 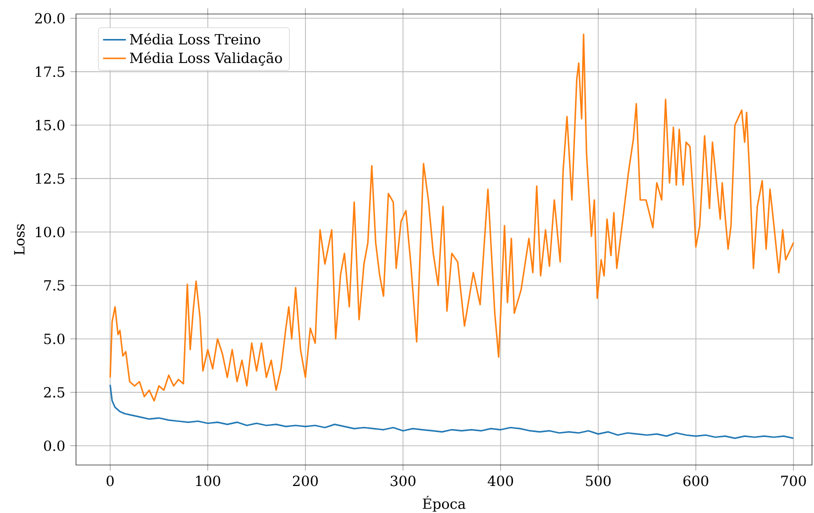 What do you see at coordinates (305, 481) in the screenshot?
I see `x-tick-label: 200` at bounding box center [305, 481].